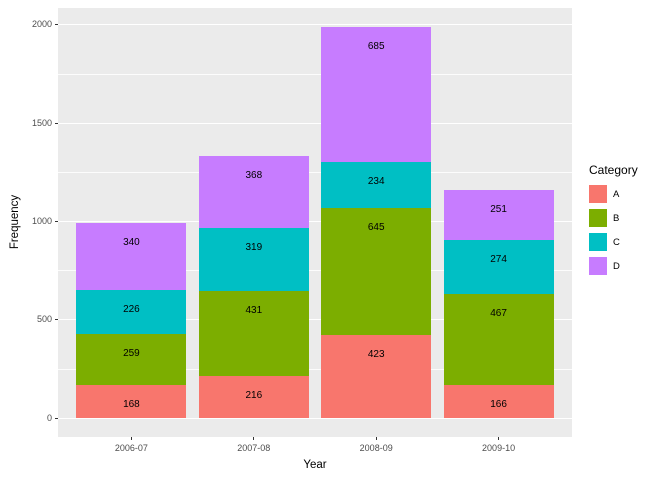  Describe the element at coordinates (376, 228) in the screenshot. I see `bar-value-label: 645` at that location.